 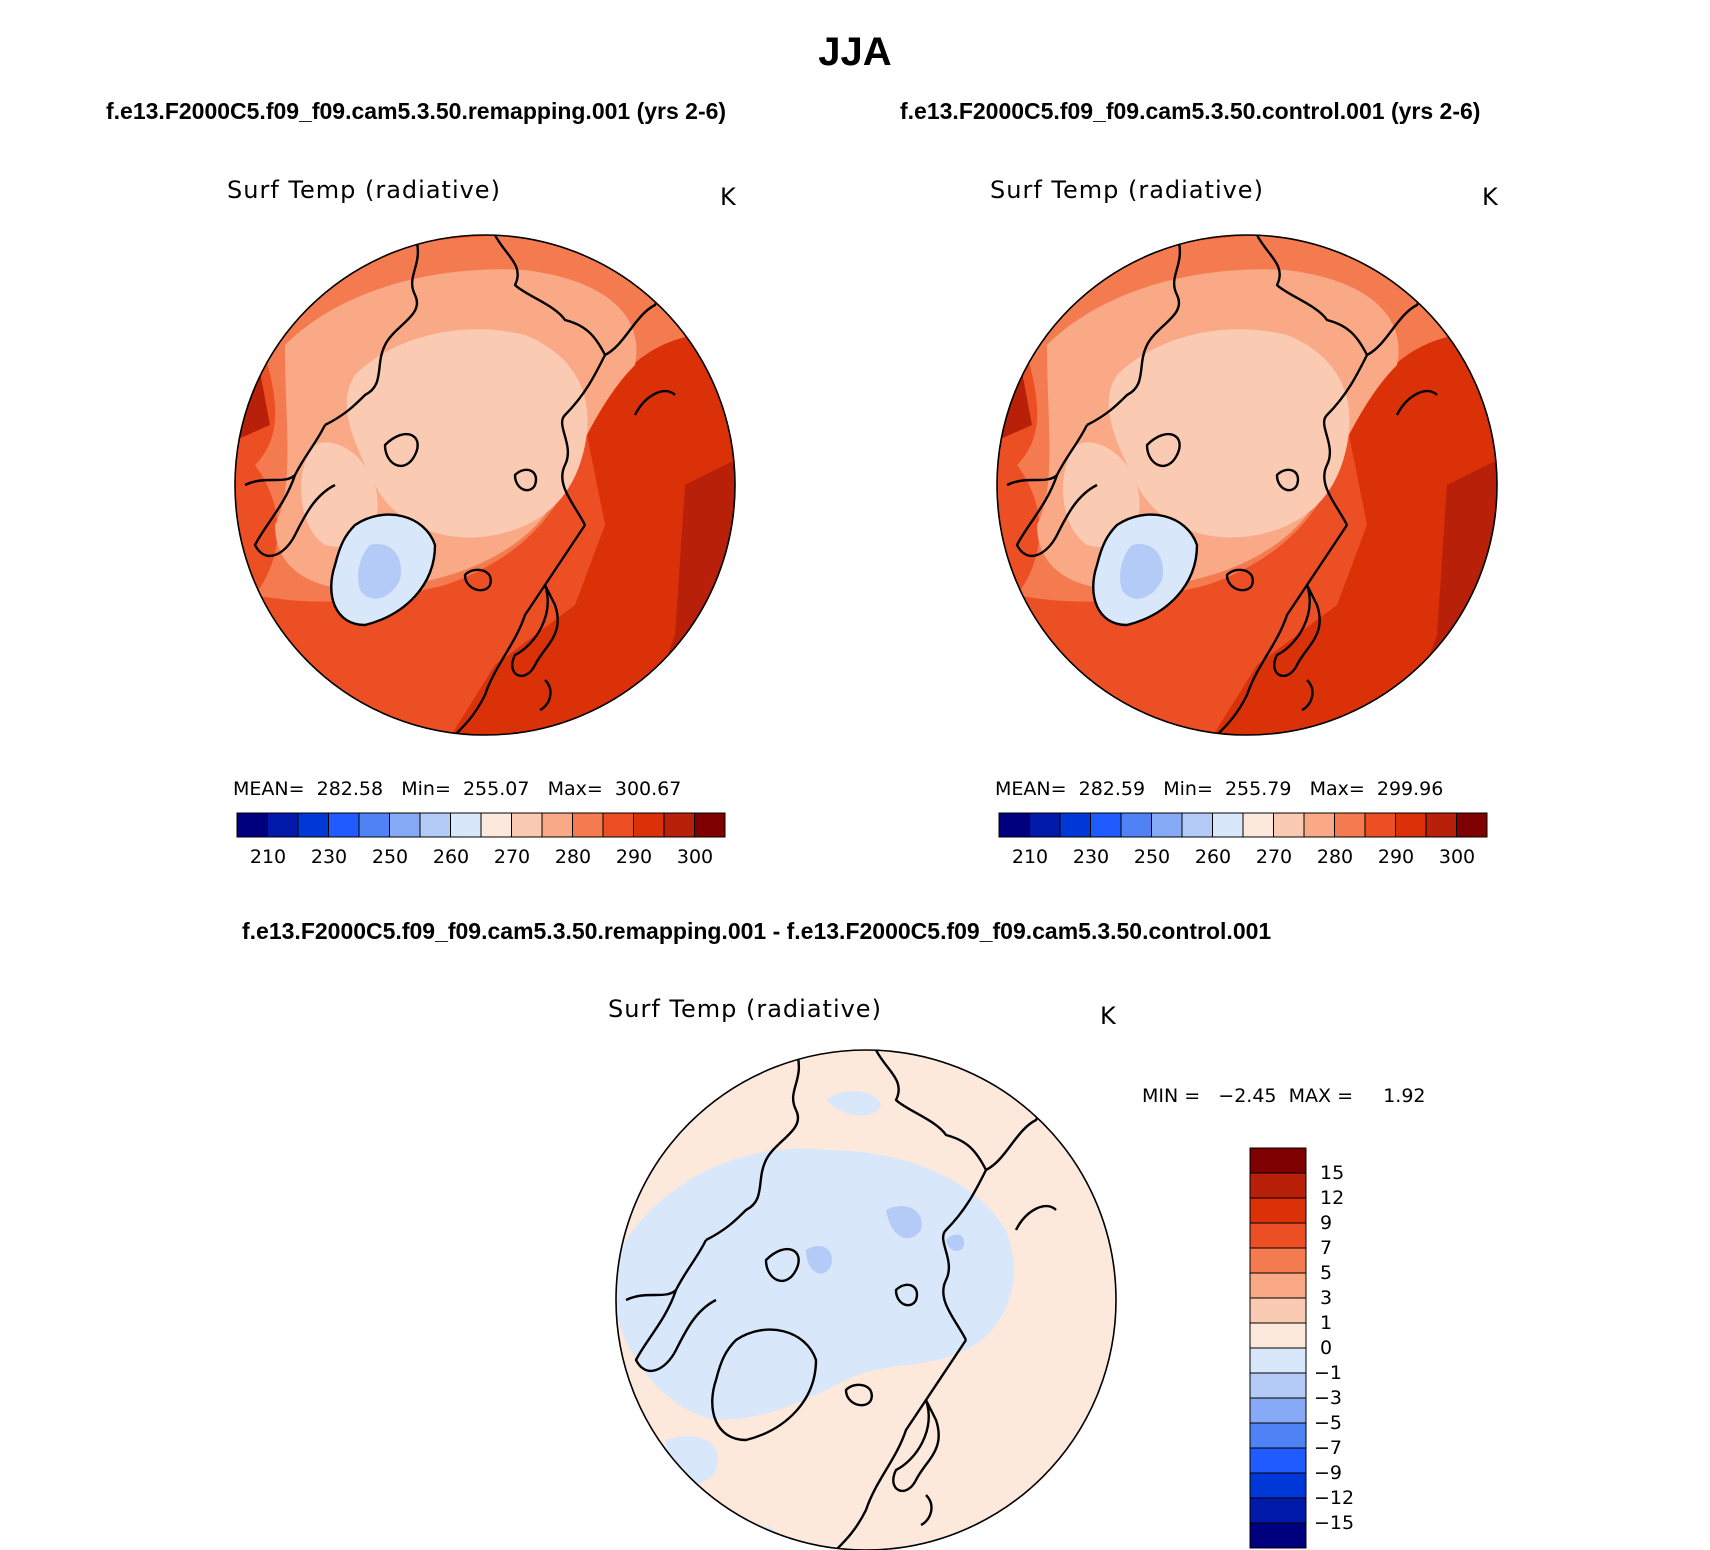 What do you see at coordinates (728, 197) in the screenshot?
I see `units-label-remapping: K` at bounding box center [728, 197].